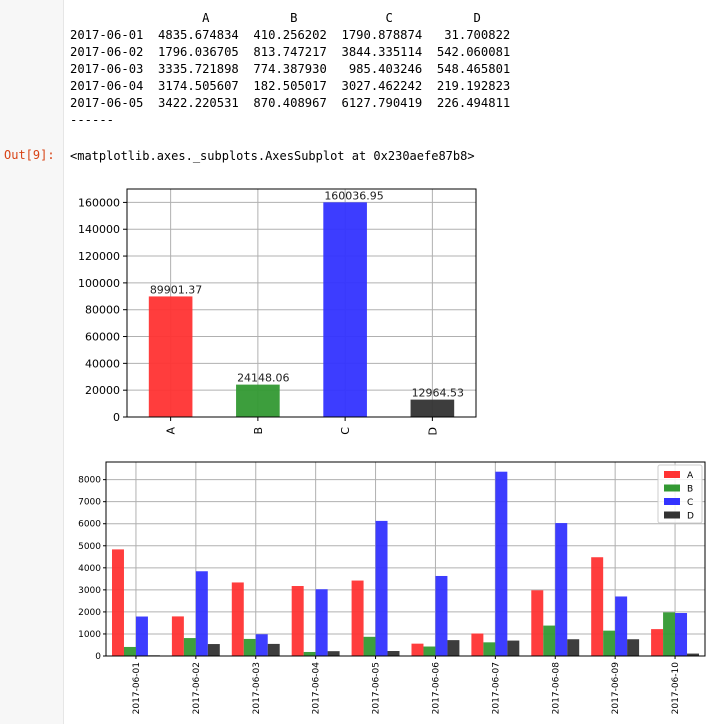  Describe the element at coordinates (556, 688) in the screenshot. I see `x-tick-label: 2017-06-08` at that location.